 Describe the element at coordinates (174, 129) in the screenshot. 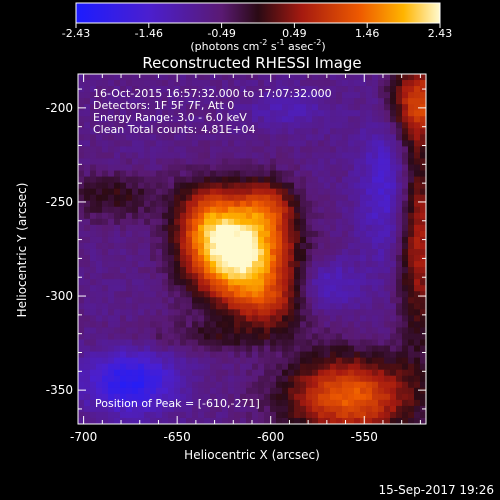

I see `info-clean-counts: Clean Total counts: 4.81E+04` at that location.